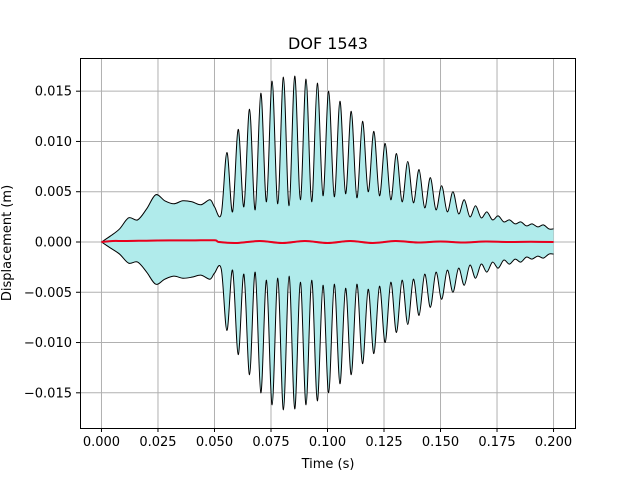 The height and width of the screenshot is (480, 640). Describe the element at coordinates (157, 442) in the screenshot. I see `x-tick-label: 0.025` at that location.